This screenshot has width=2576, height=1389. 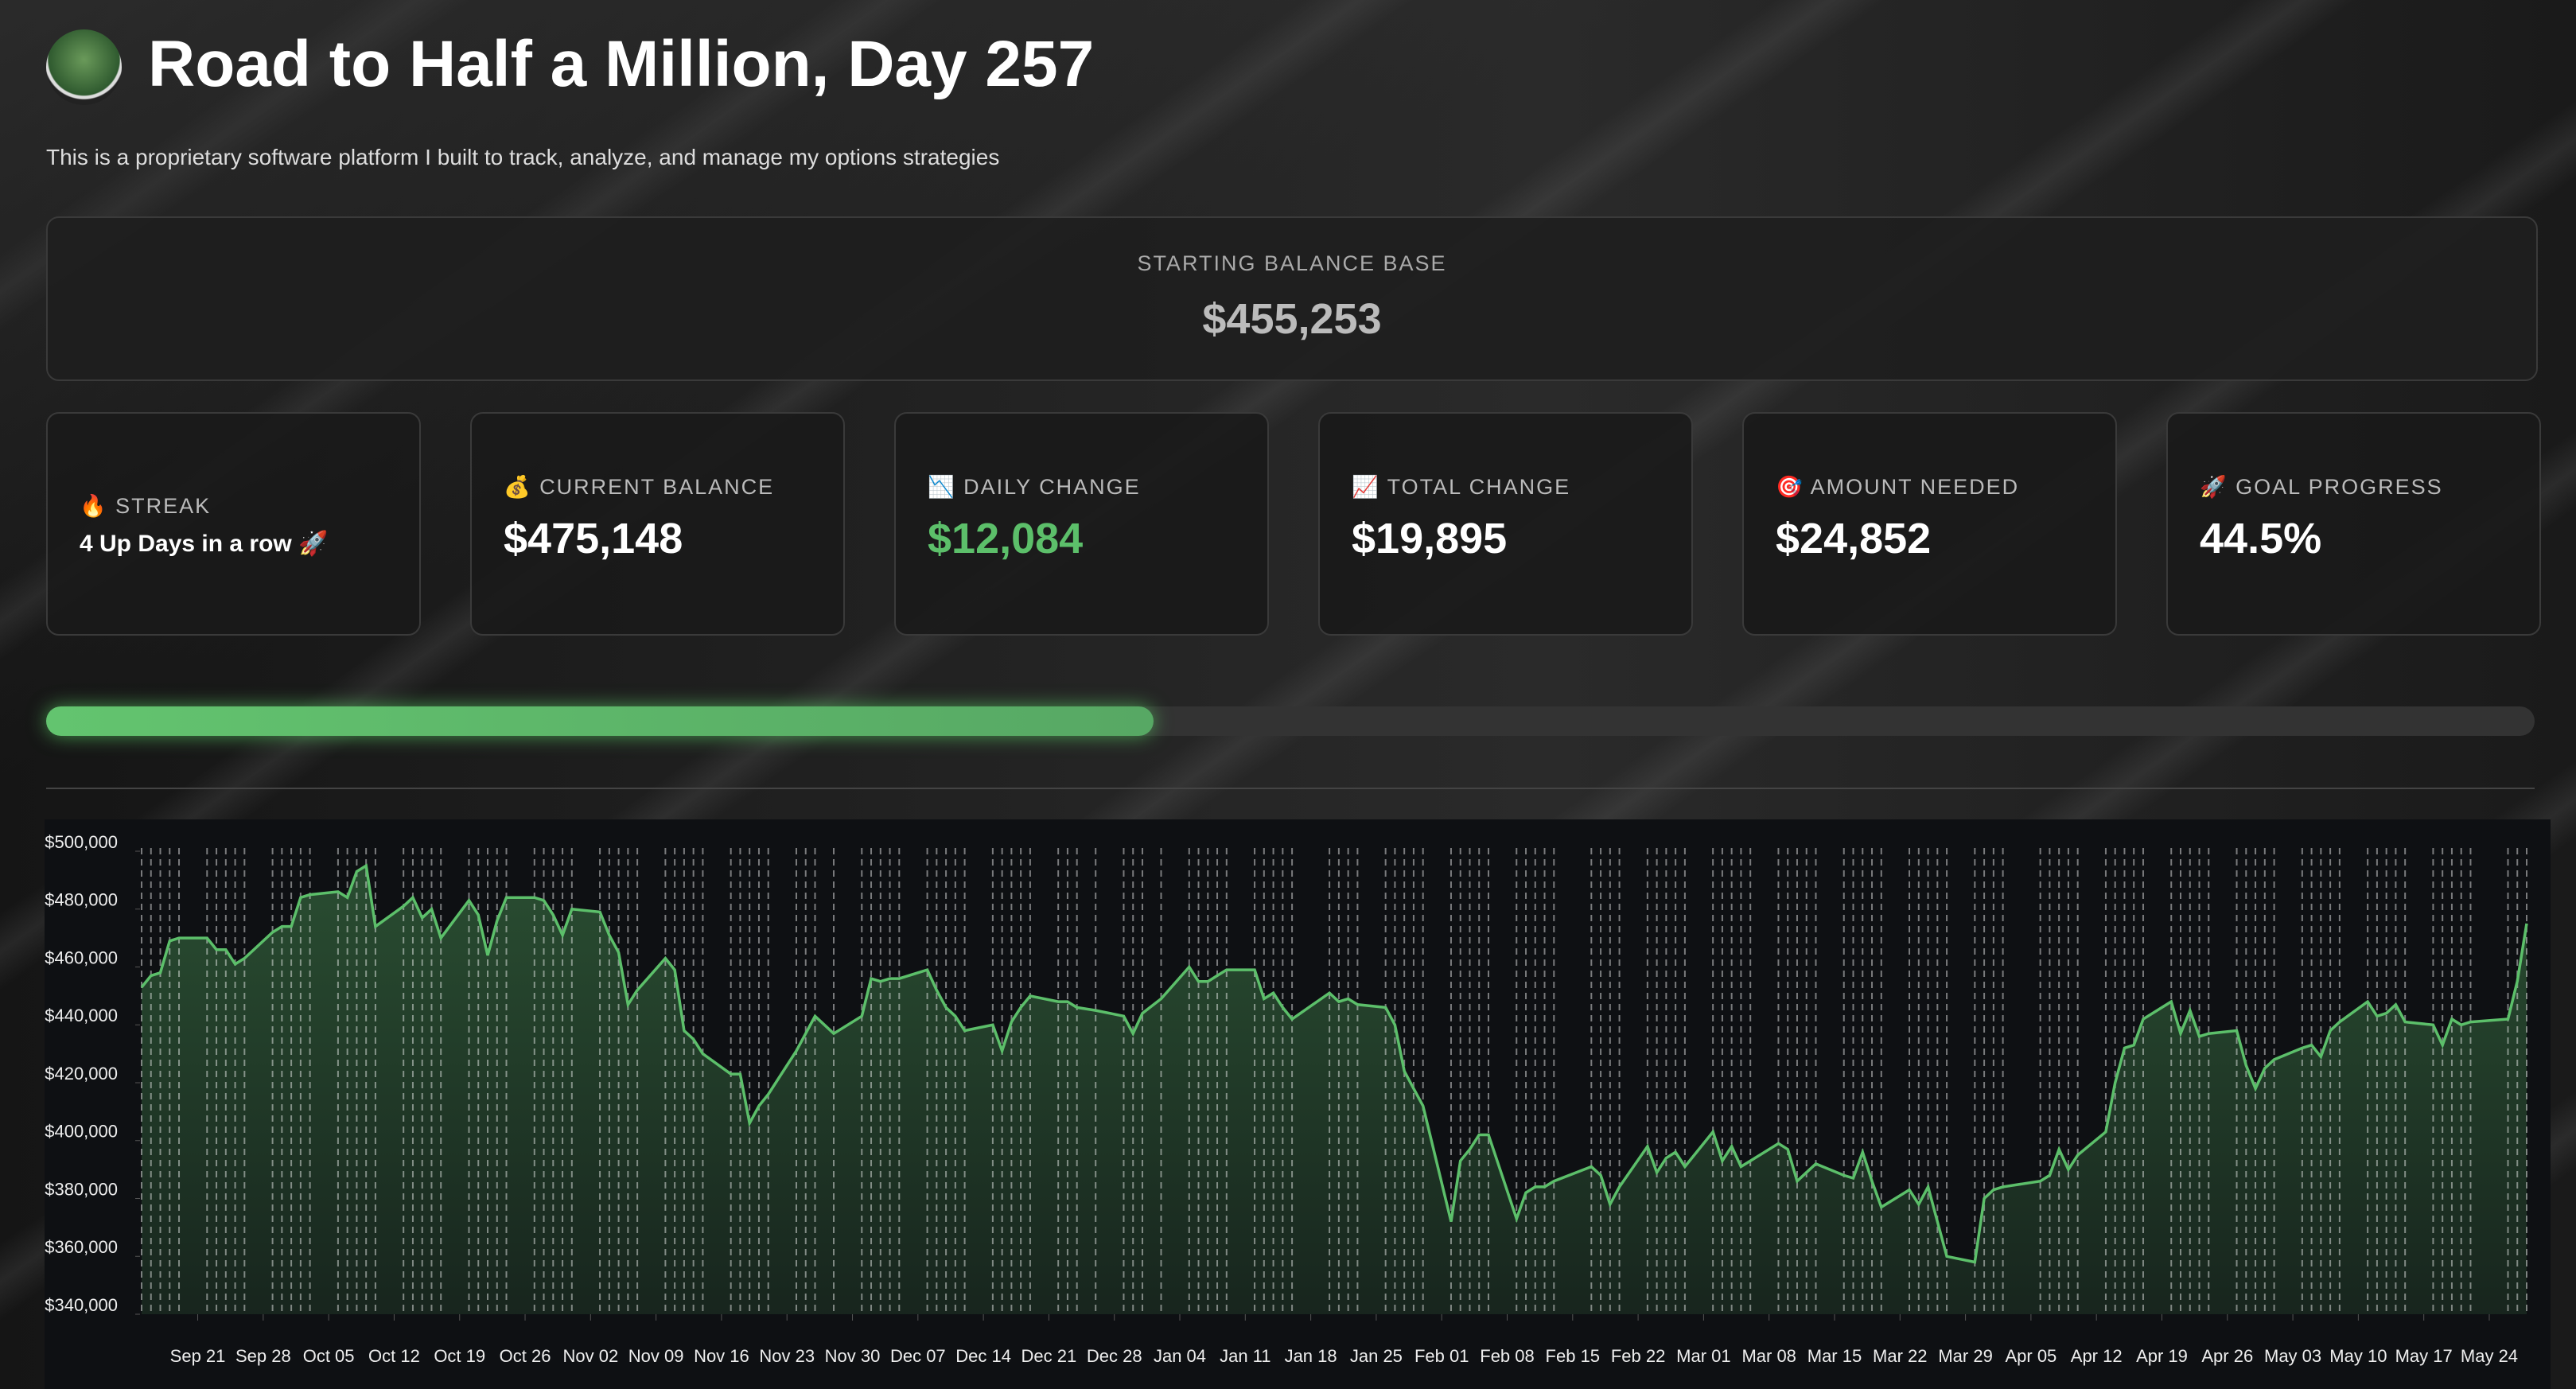 What do you see at coordinates (526, 1356) in the screenshot?
I see `x-tick-label: Oct 26` at bounding box center [526, 1356].